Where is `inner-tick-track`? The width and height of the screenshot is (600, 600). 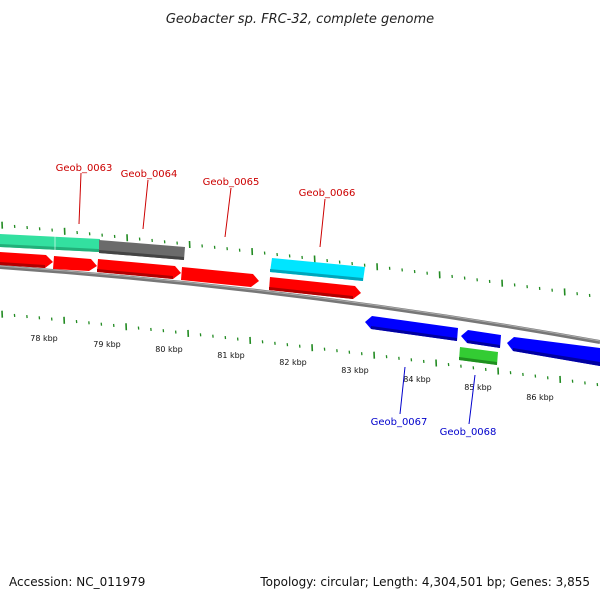
inner-tick-track is located at coordinates (300, 348).